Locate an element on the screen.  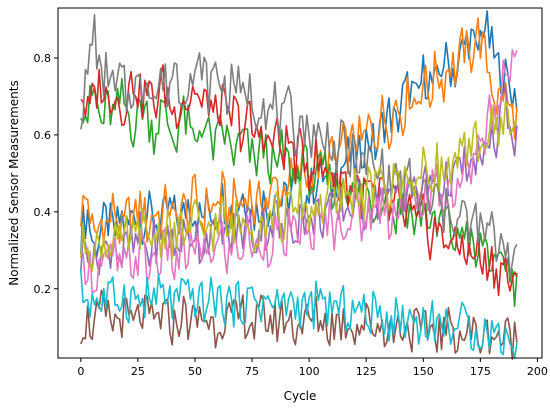
x-tick-label: 50 is located at coordinates (195, 371).